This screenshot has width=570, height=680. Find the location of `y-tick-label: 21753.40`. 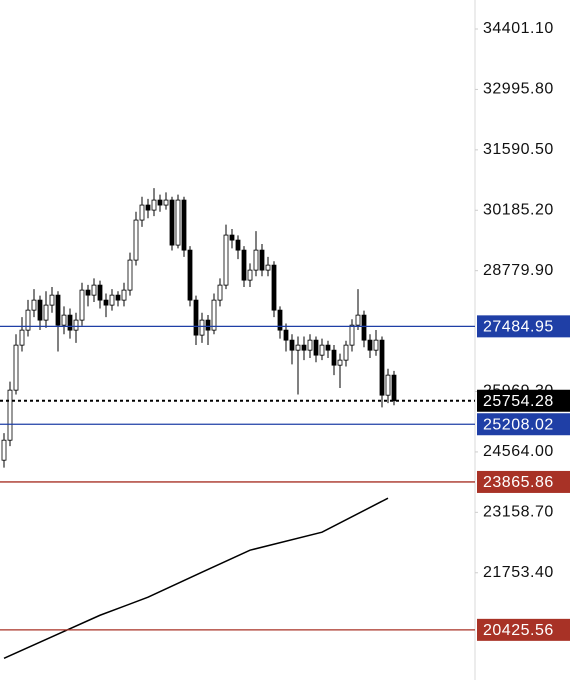

y-tick-label: 21753.40 is located at coordinates (518, 572).